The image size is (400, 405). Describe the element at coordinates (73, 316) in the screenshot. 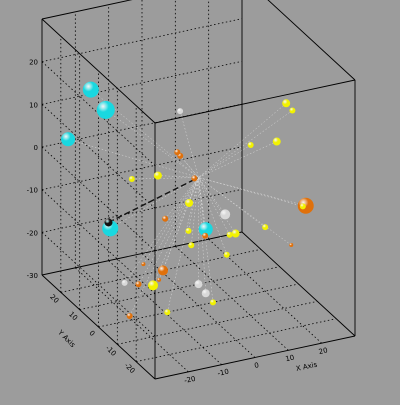

I see `y-tick-label: 10` at that location.